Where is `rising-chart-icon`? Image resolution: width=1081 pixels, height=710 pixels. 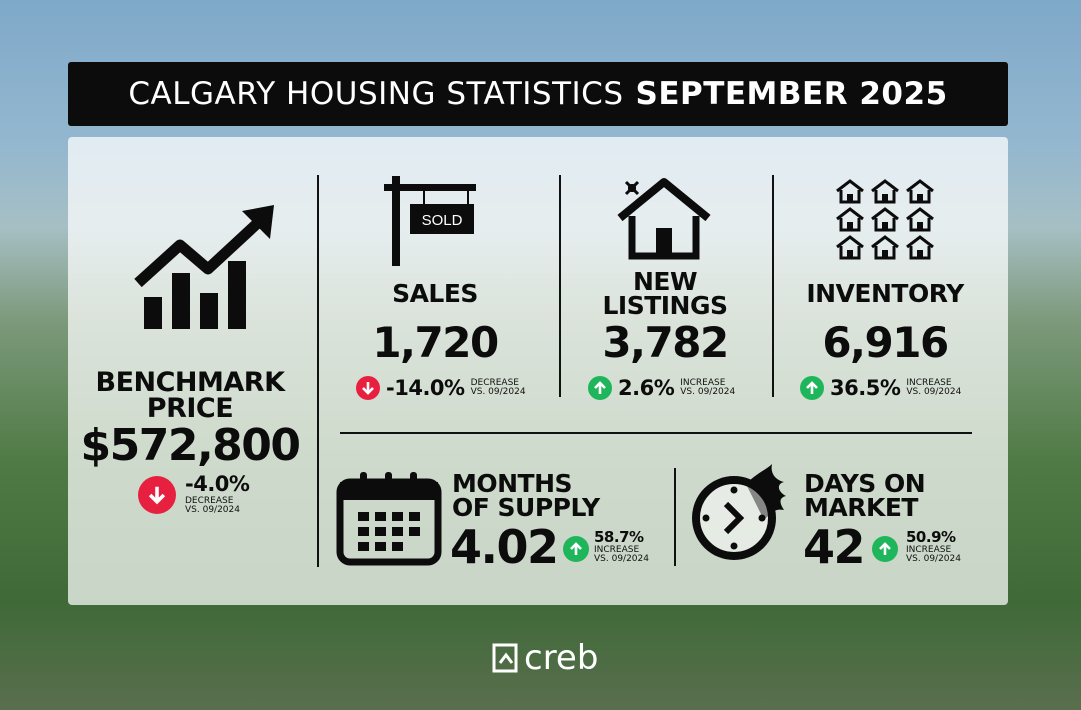 rising-chart-icon is located at coordinates (204, 267).